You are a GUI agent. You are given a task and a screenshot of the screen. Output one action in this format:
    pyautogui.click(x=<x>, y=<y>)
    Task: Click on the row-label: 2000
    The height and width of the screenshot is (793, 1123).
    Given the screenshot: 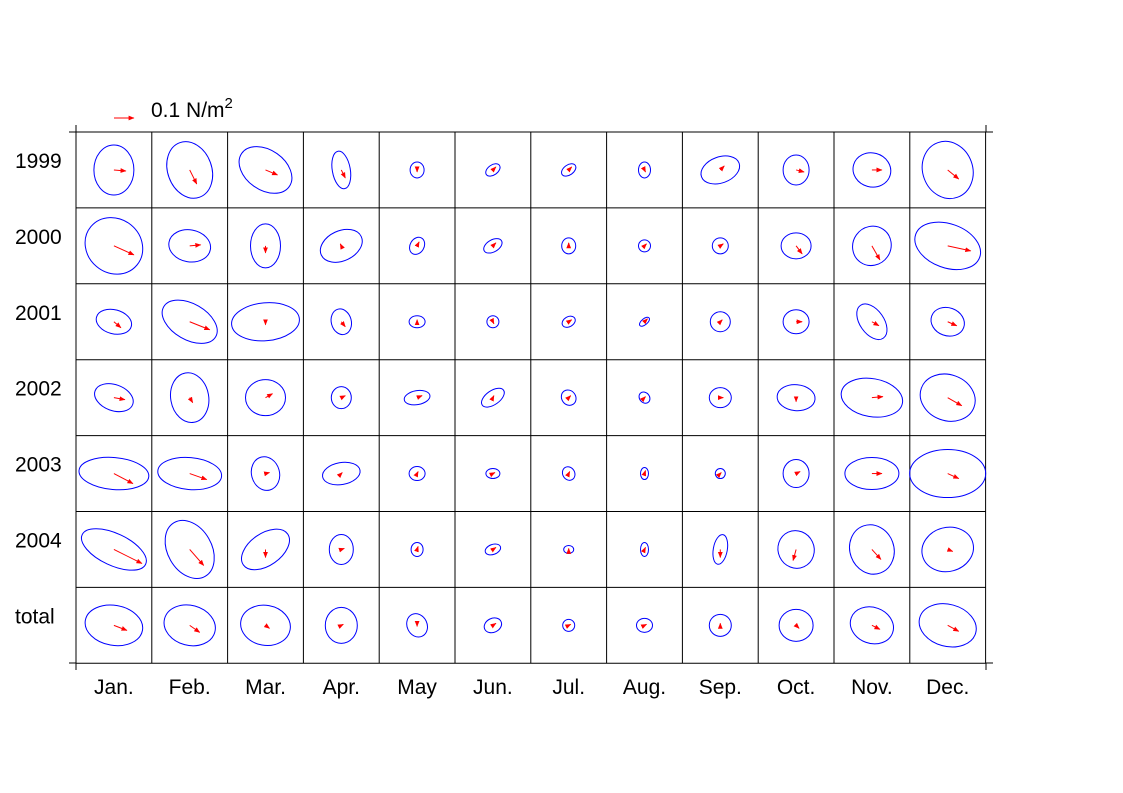 What is the action you would take?
    pyautogui.click(x=38, y=237)
    